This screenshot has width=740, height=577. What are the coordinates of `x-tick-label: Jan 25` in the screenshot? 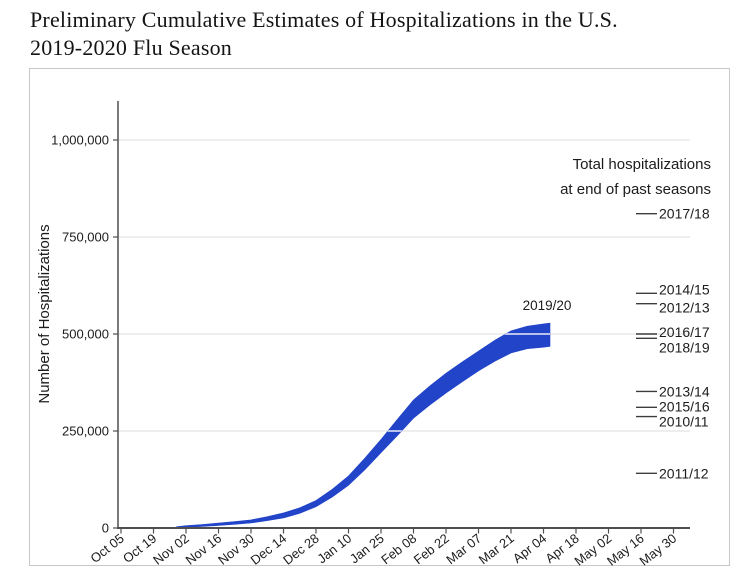 It's located at (367, 549).